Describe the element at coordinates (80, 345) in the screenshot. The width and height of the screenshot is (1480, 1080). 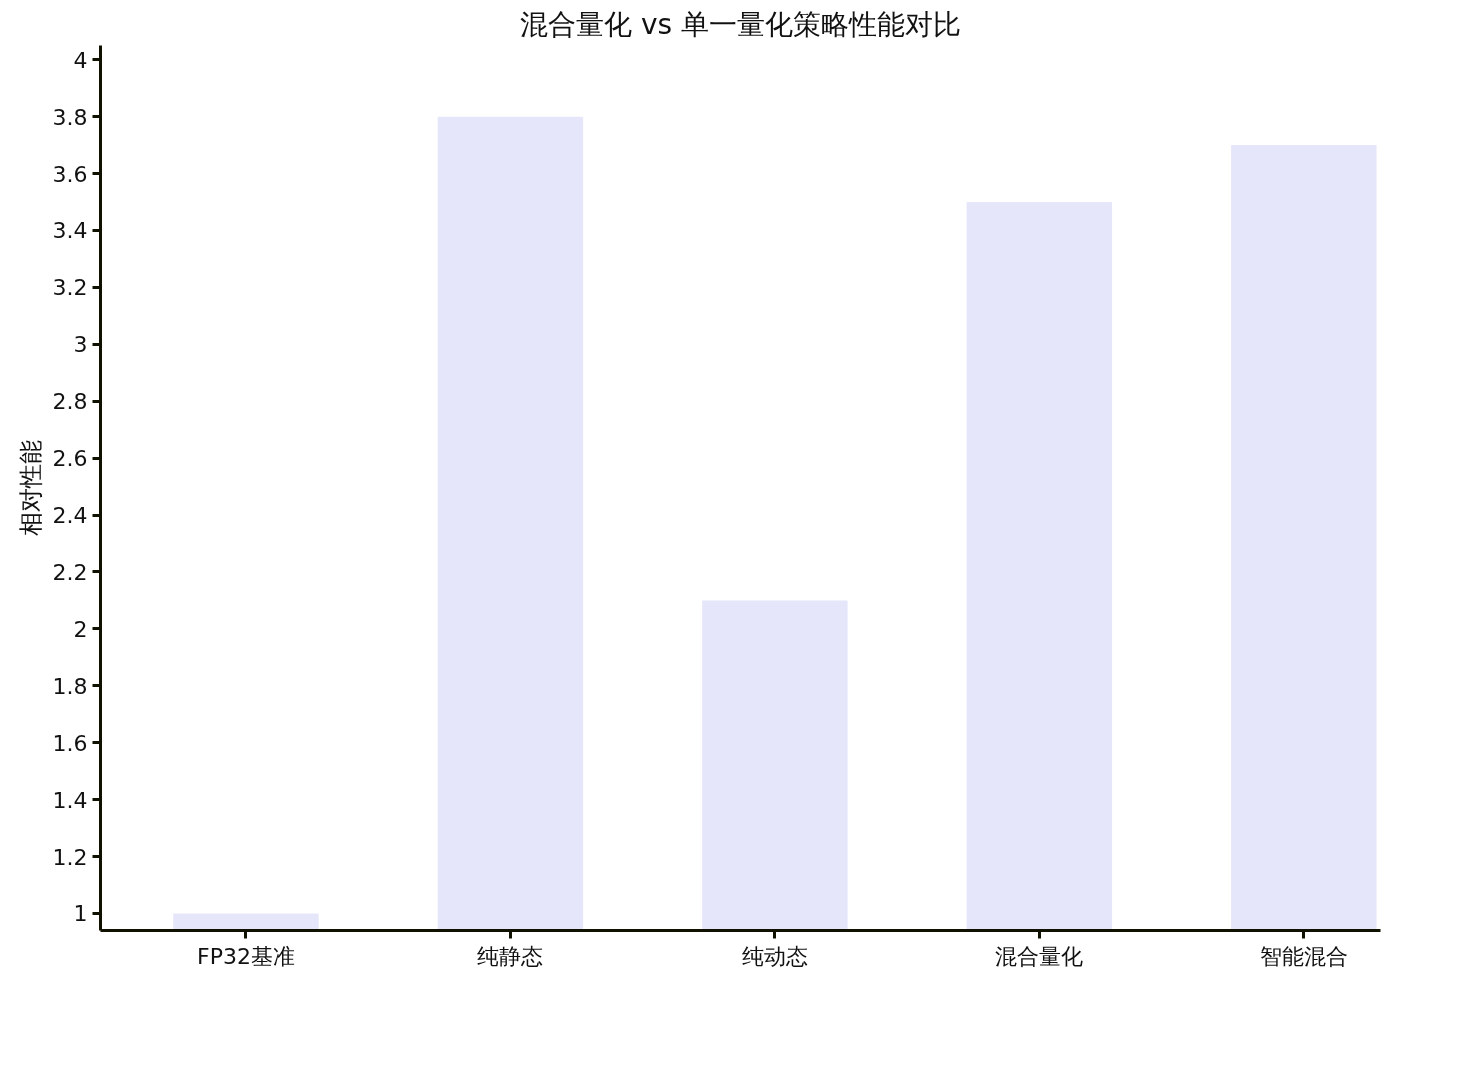
I see `y-tick-label: 3` at that location.